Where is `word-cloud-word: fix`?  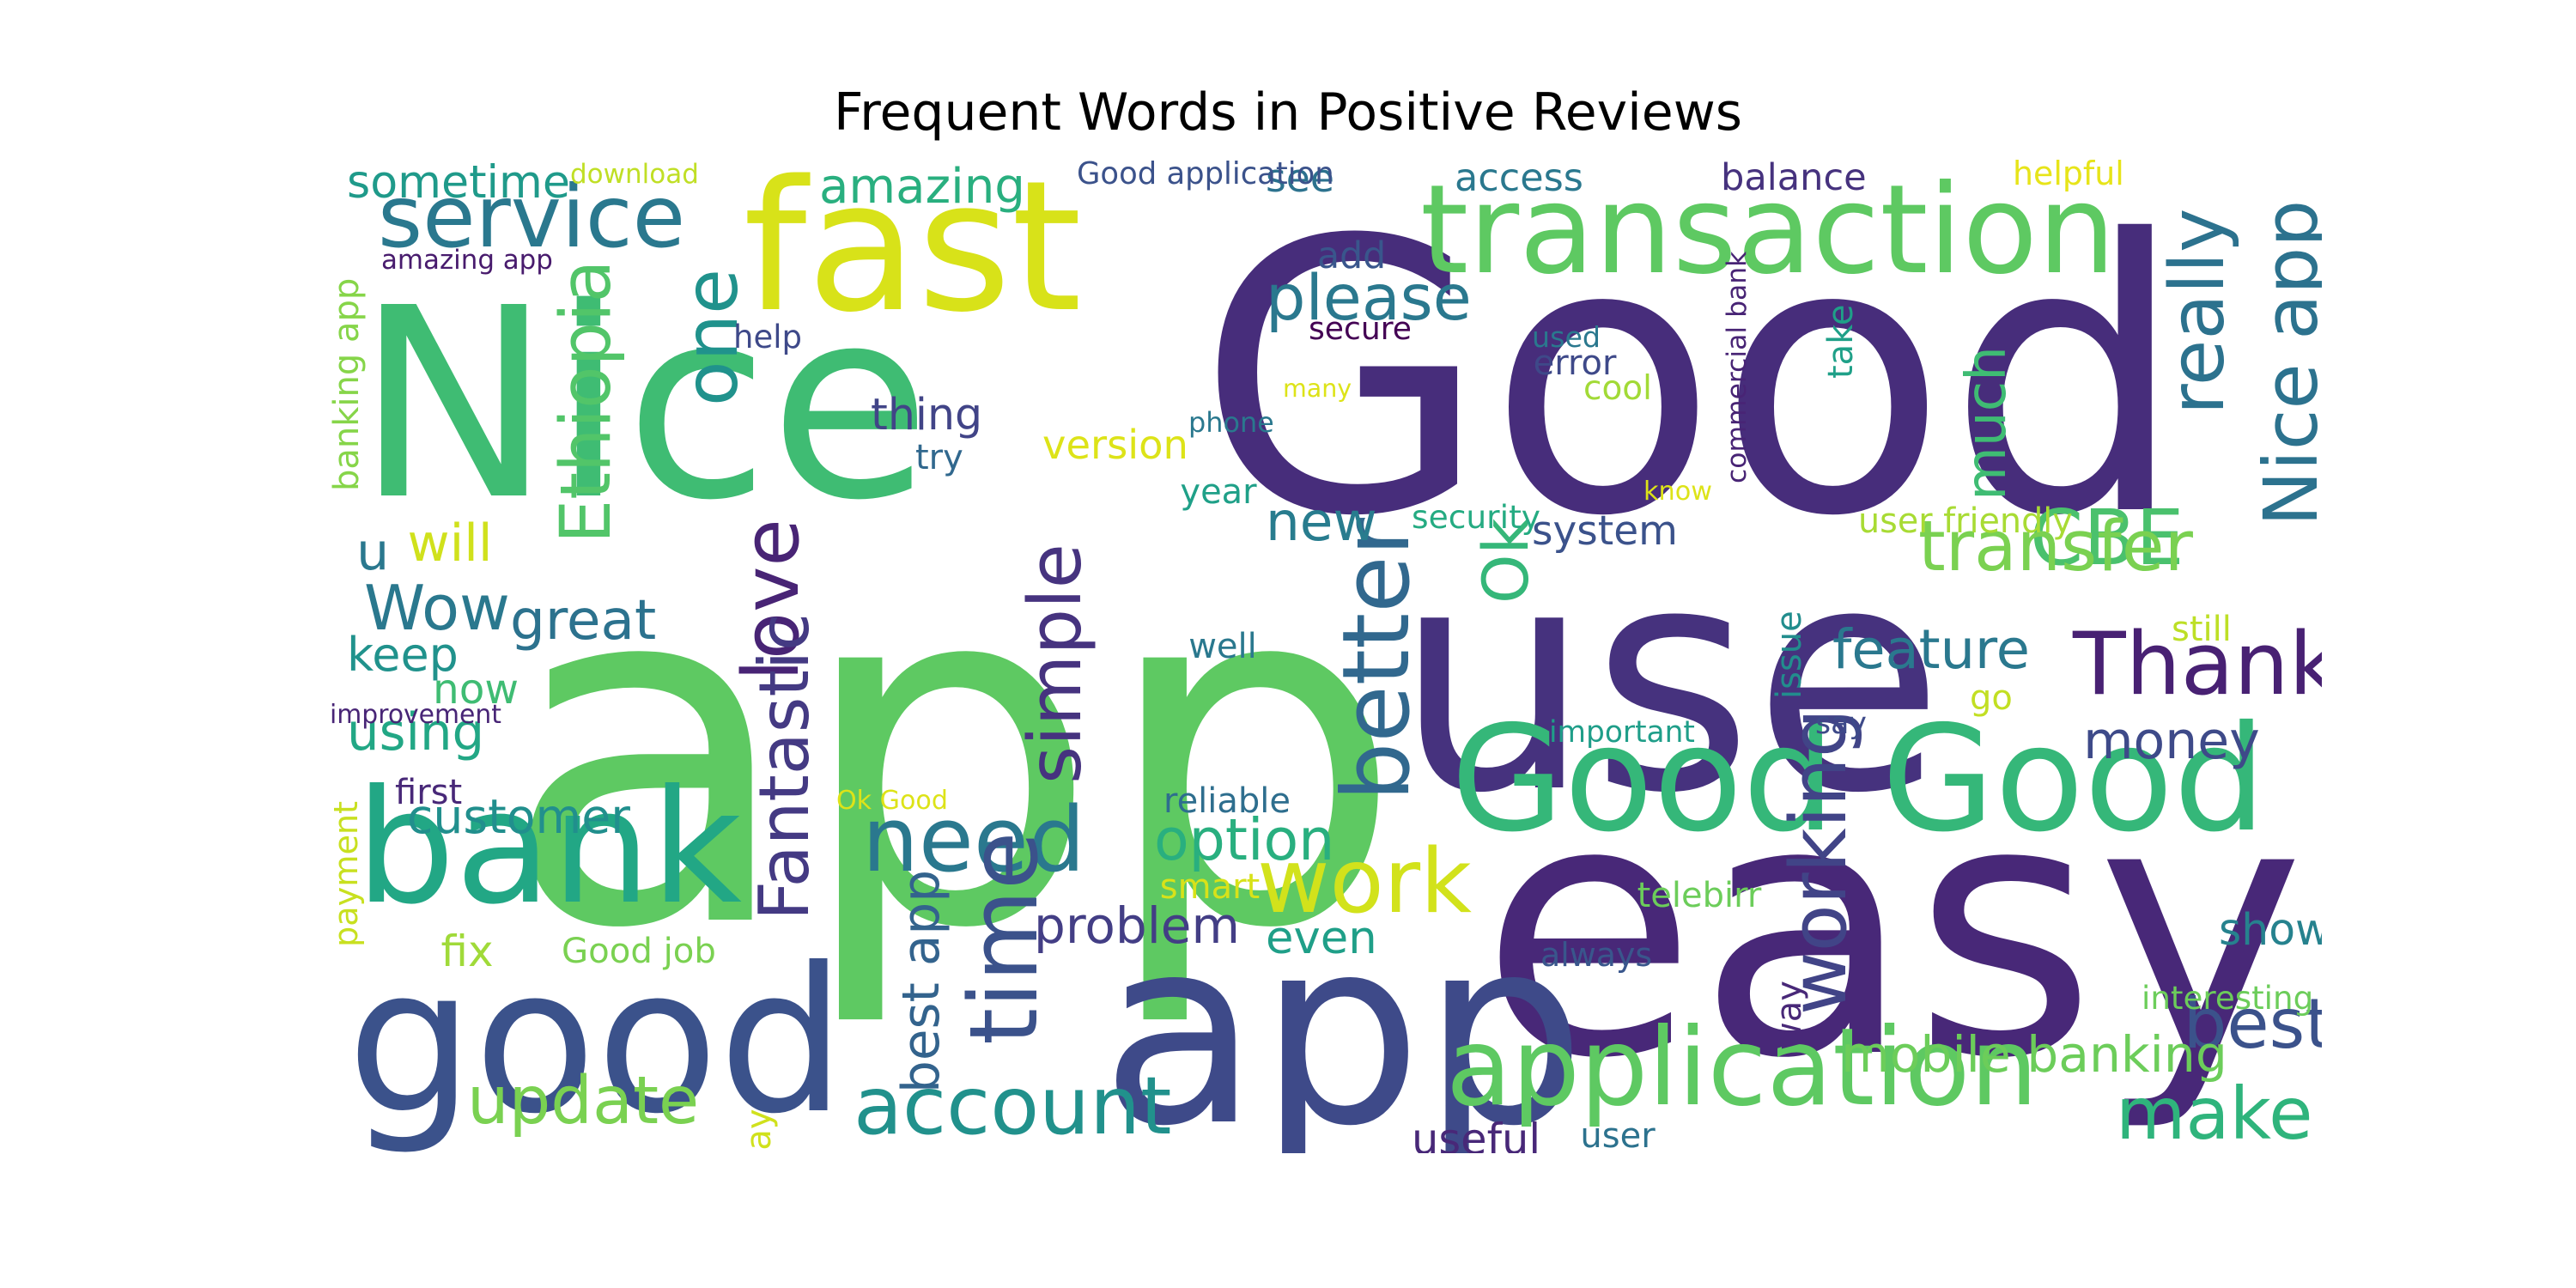
word-cloud-word: fix is located at coordinates (467, 951).